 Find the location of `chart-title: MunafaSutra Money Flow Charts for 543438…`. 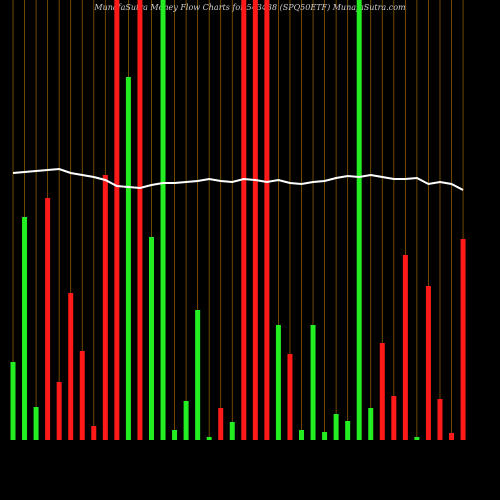

chart-title: MunafaSutra Money Flow Charts for 543438… is located at coordinates (249, 7).